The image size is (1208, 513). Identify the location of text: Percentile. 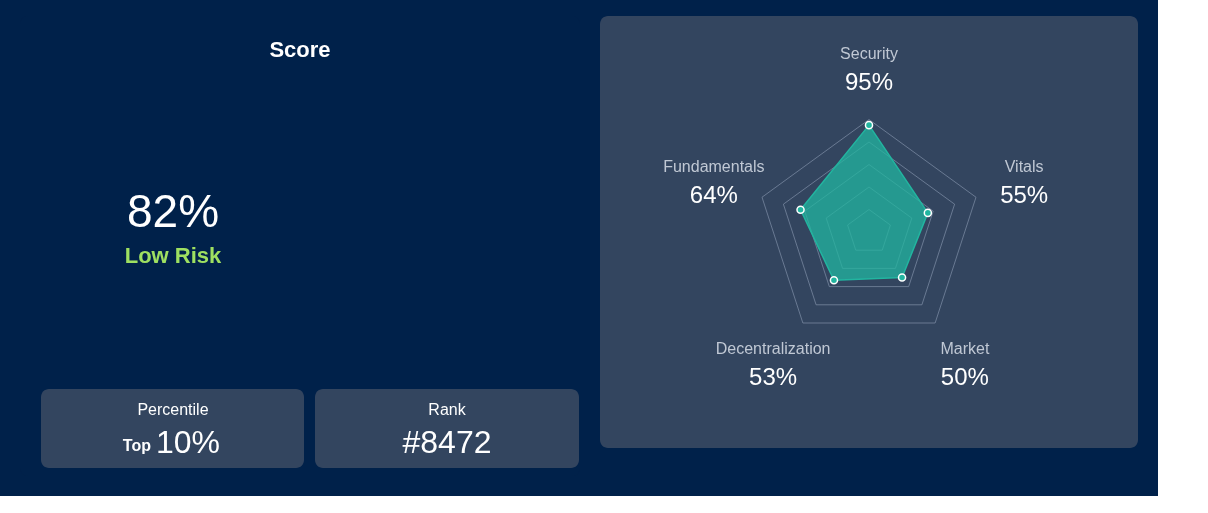
(173, 409).